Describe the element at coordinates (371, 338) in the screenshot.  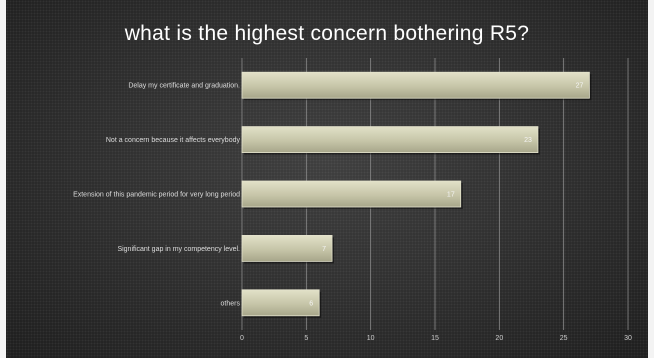
I see `x-tick-label: 10` at that location.